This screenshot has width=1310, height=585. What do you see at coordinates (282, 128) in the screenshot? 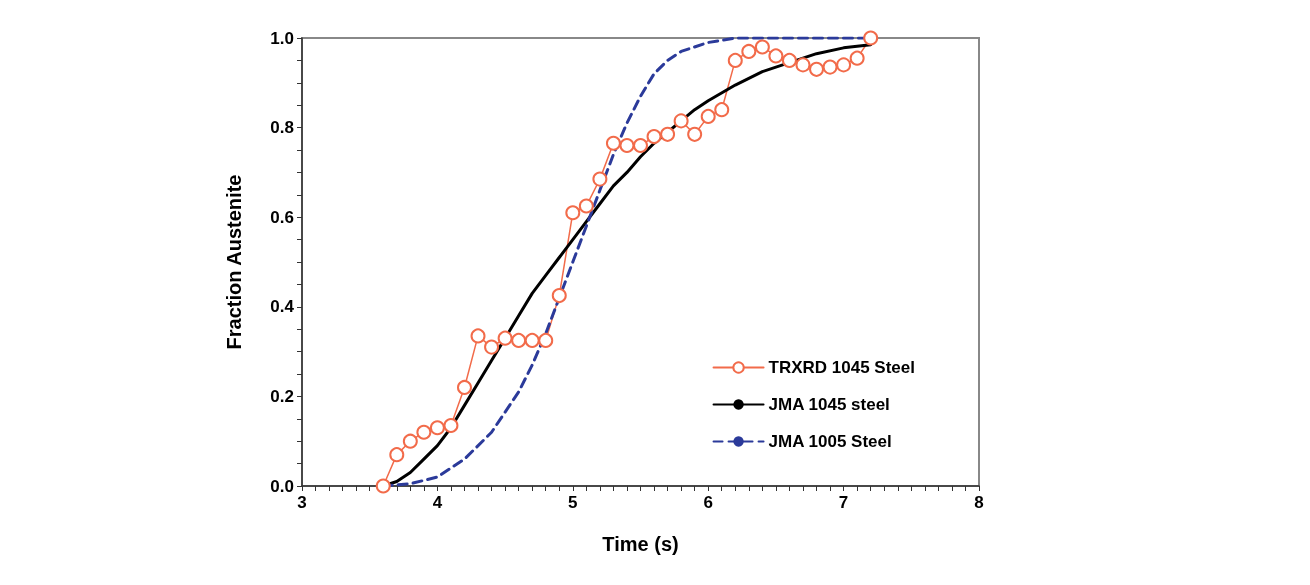
I see `y-tick-label: 0.8` at bounding box center [282, 128].